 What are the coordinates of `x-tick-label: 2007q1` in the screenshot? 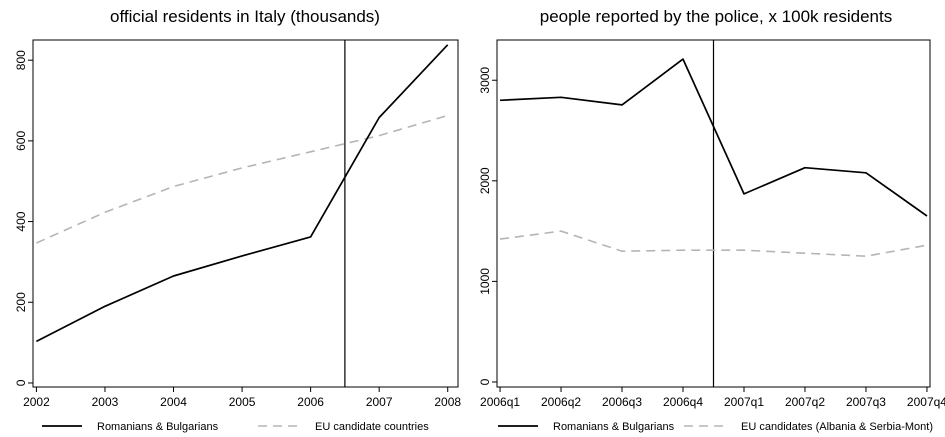 It's located at (744, 402).